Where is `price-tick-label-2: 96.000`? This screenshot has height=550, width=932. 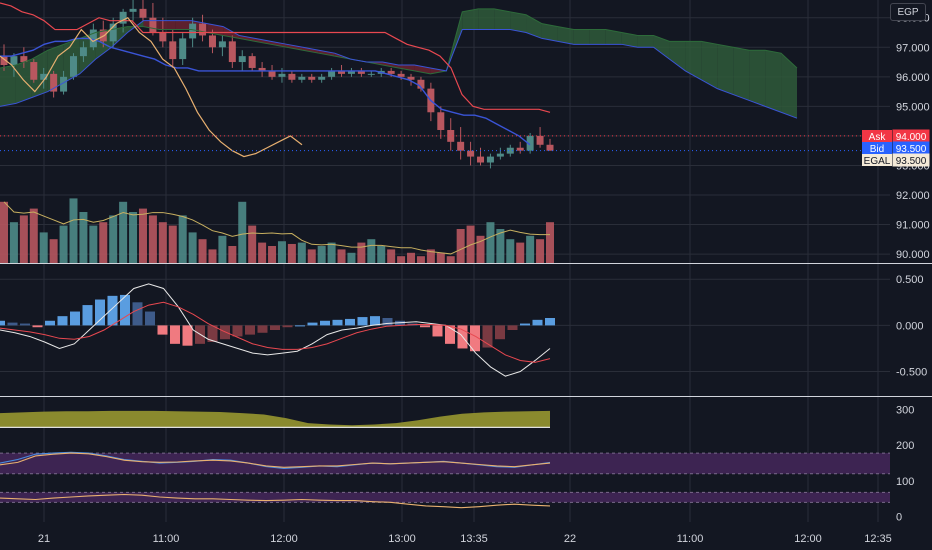
price-tick-label-2: 96.000 is located at coordinates (913, 78).